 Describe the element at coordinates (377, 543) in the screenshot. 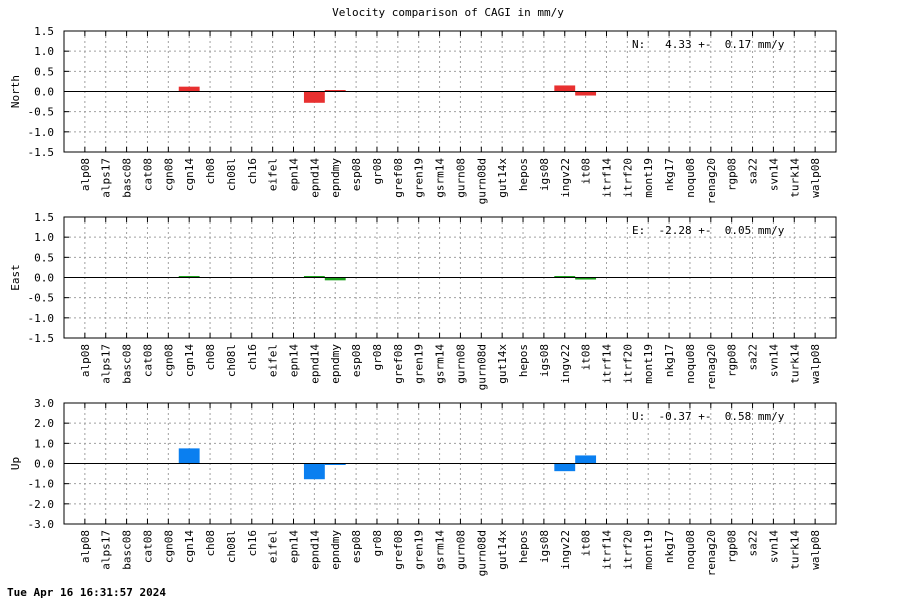

I see `x-tick-label: gr08` at that location.